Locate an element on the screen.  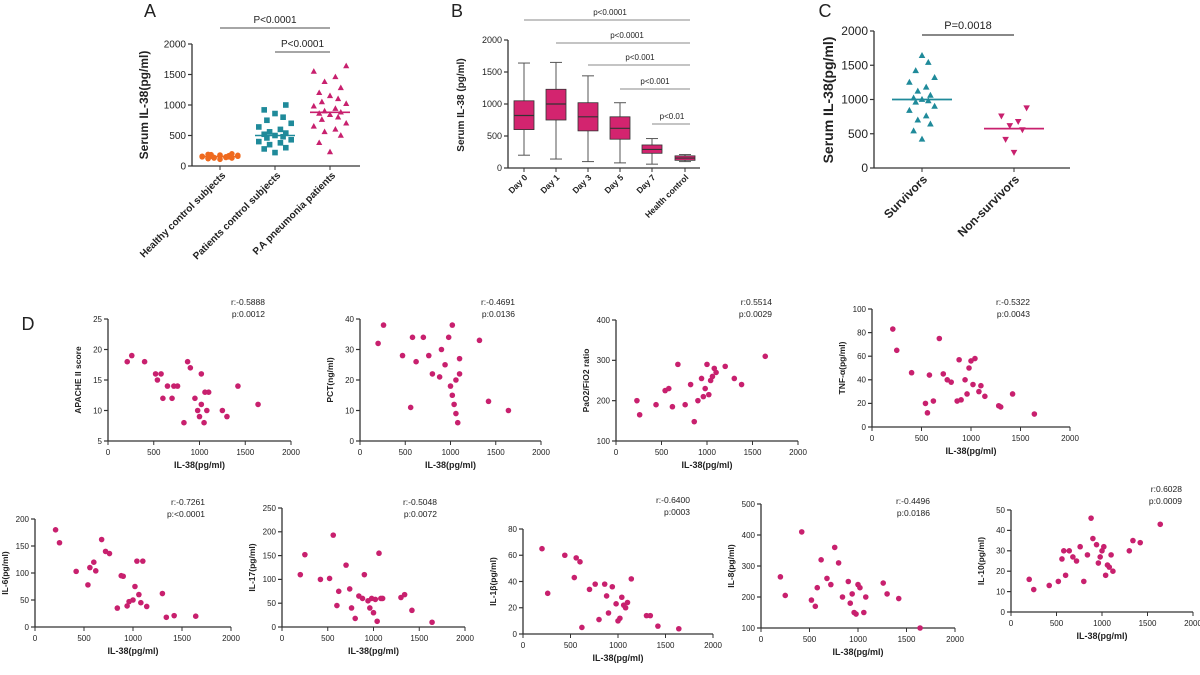
panel-d9-r-value: r:0.6028 is located at coordinates (1166, 489).